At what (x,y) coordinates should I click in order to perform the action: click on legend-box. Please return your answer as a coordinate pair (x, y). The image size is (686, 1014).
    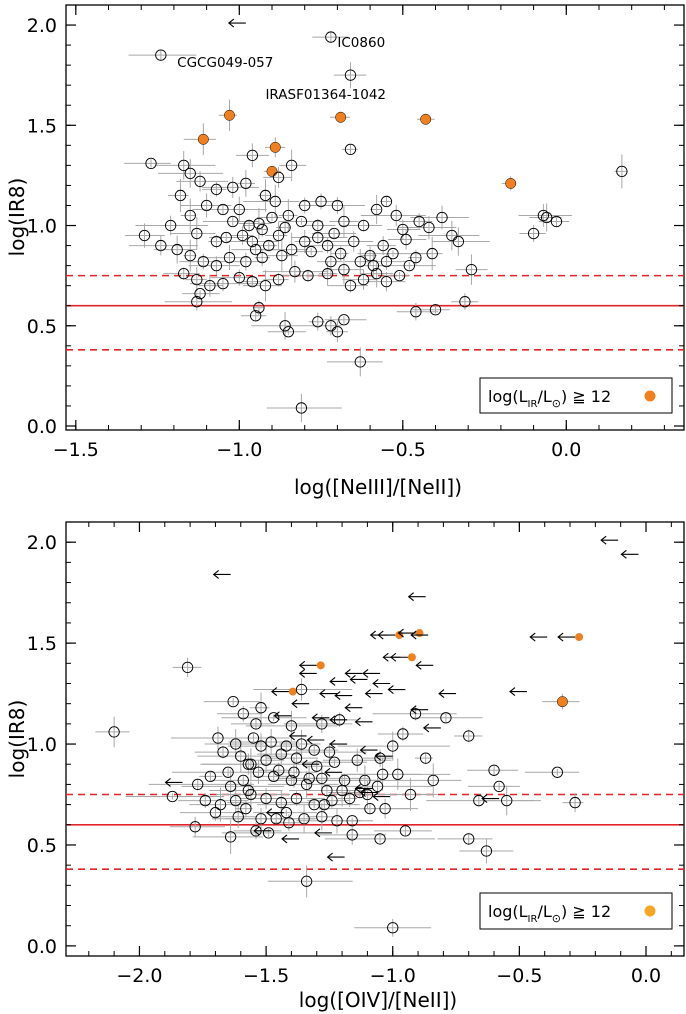
    Looking at the image, I should click on (576, 395).